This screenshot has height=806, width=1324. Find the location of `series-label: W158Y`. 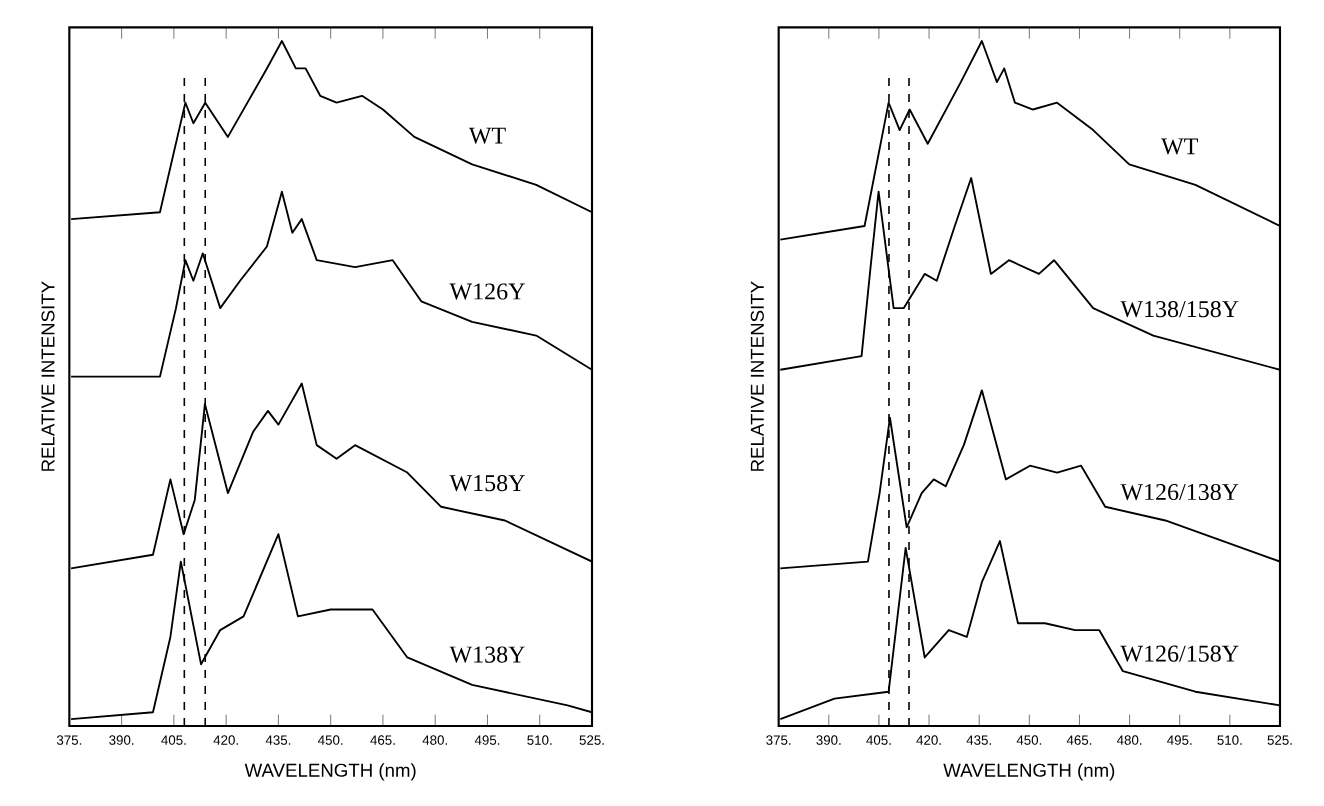

series-label: W158Y is located at coordinates (487, 483).